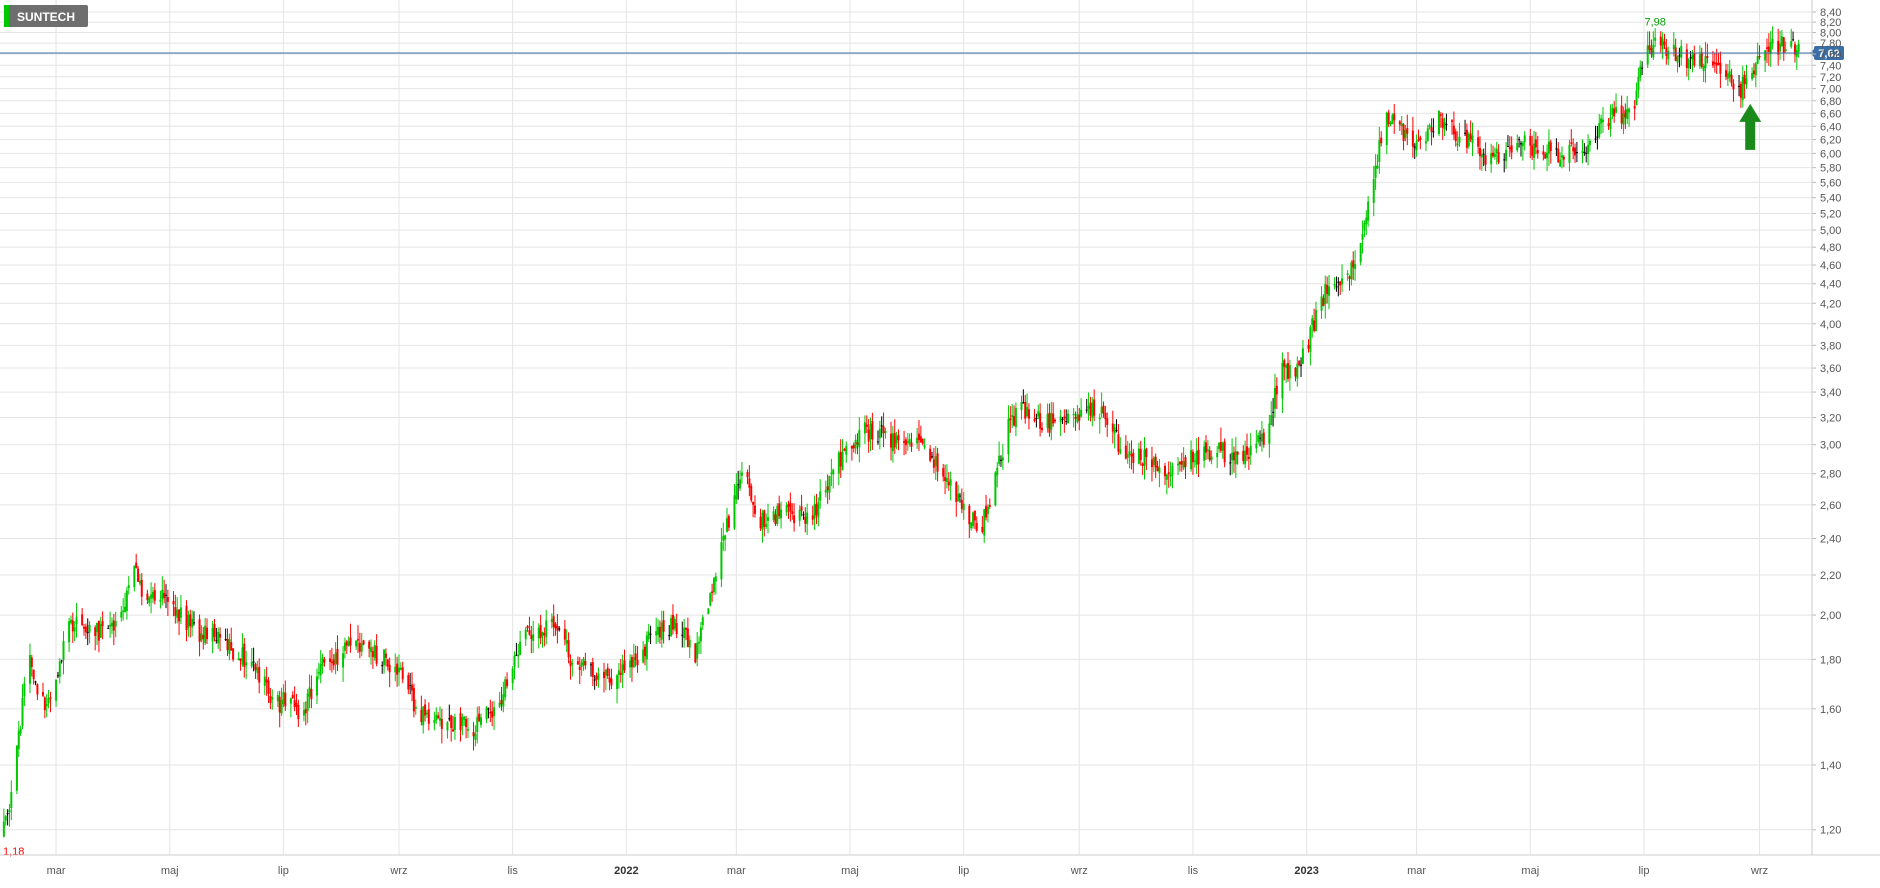  What do you see at coordinates (1830, 66) in the screenshot?
I see `y-tick-label: 7,40` at bounding box center [1830, 66].